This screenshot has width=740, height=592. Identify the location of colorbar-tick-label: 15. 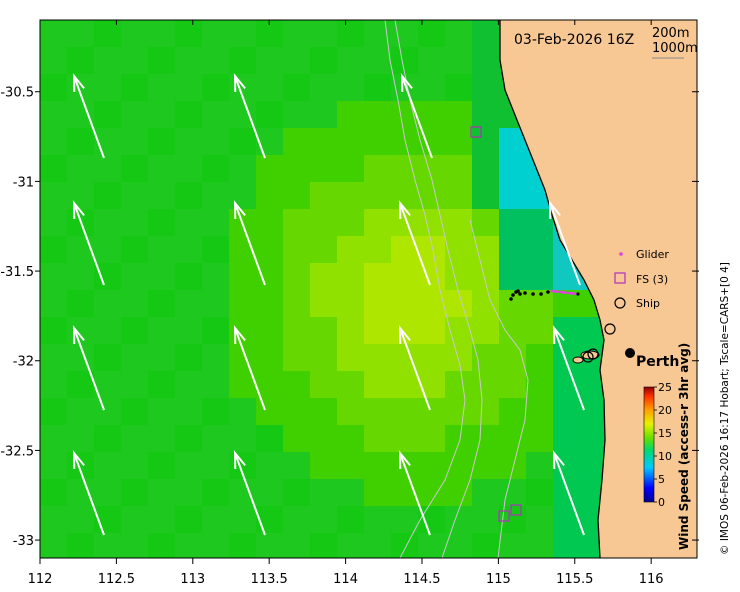
(665, 433).